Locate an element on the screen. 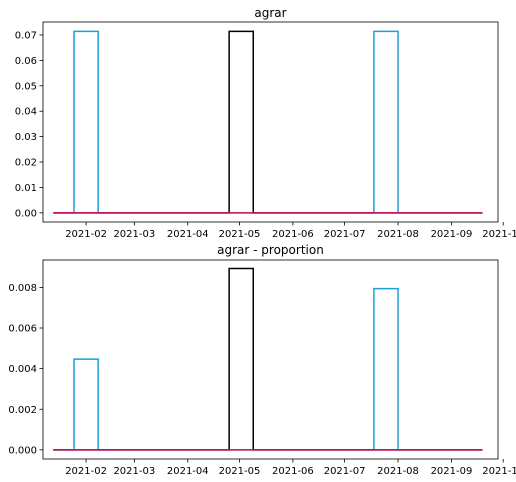  y-tick-label: 0.05 is located at coordinates (26, 86).